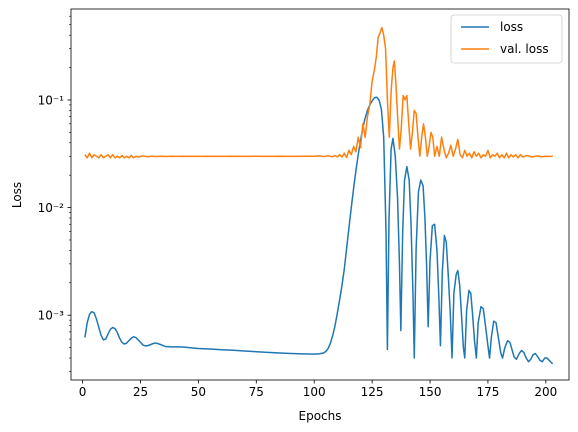 The image size is (578, 432). I want to click on legend-label-val-loss: val. loss, so click(524, 49).